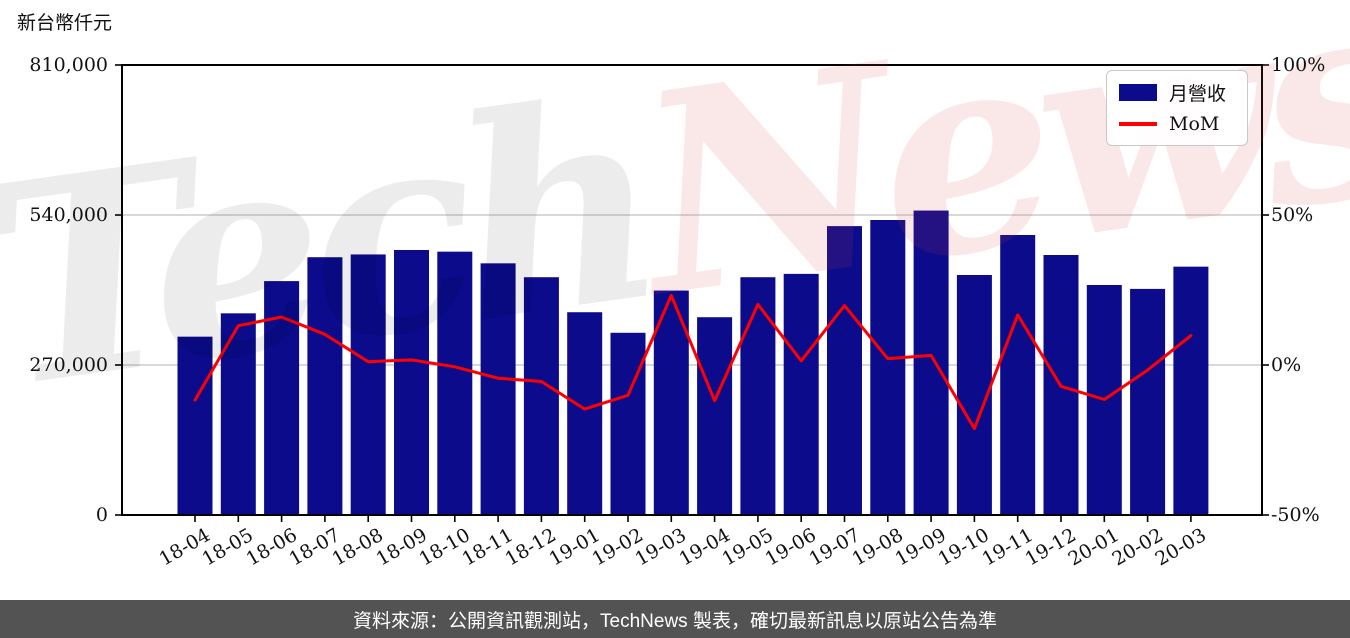  I want to click on legend-mom-label: MoM, so click(1194, 124).